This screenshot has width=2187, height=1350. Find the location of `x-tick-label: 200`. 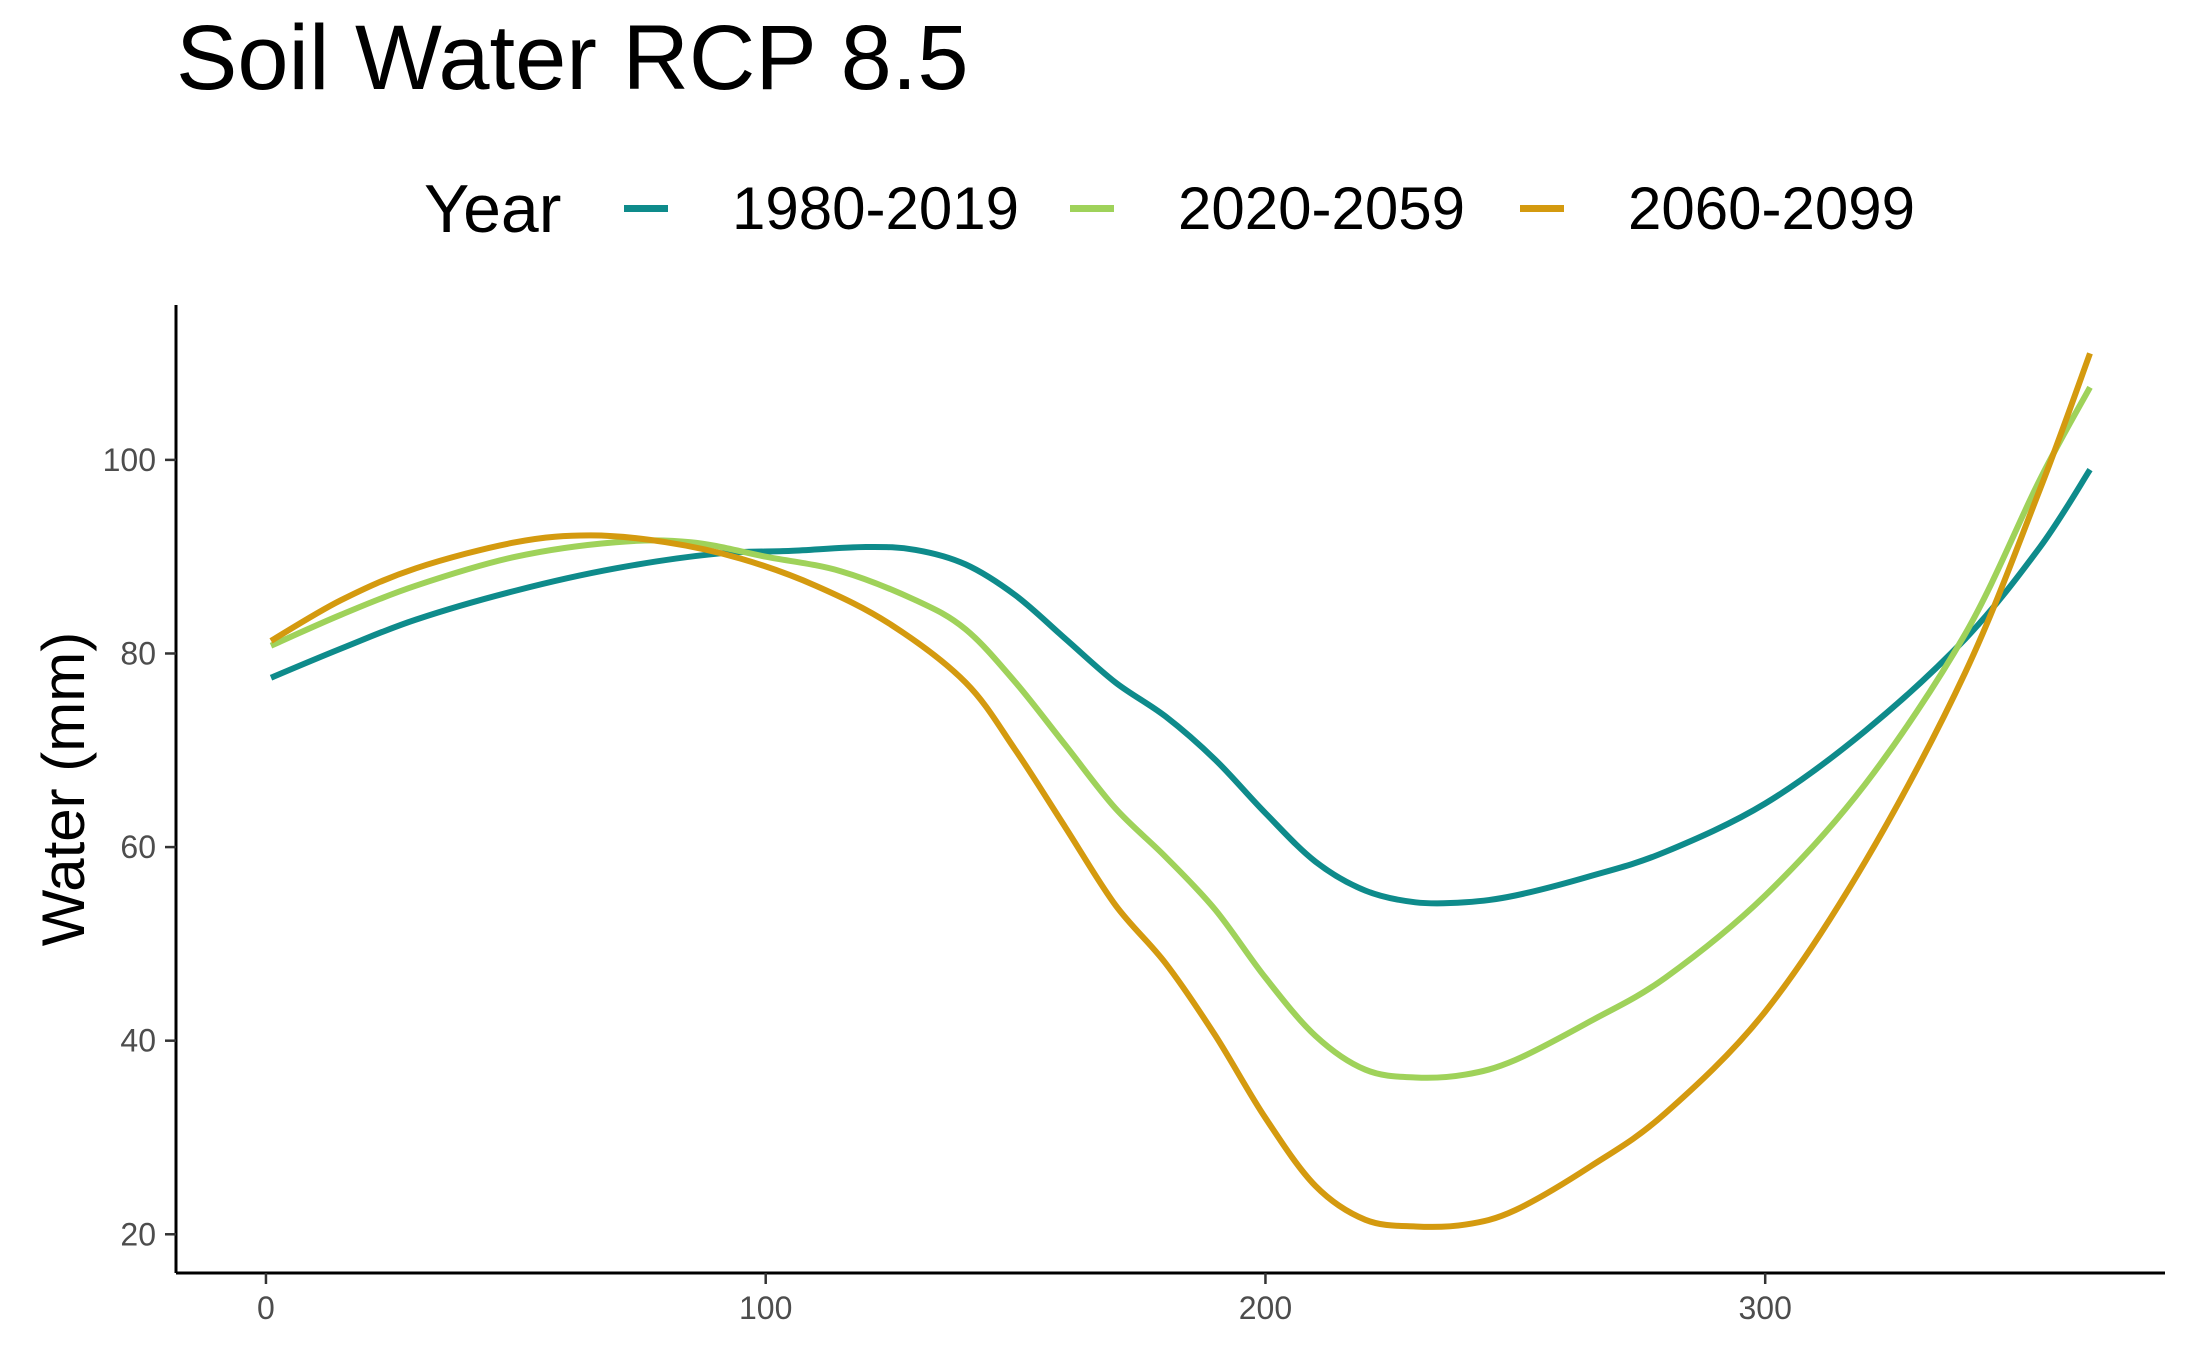

x-tick-label: 200 is located at coordinates (1265, 1308).